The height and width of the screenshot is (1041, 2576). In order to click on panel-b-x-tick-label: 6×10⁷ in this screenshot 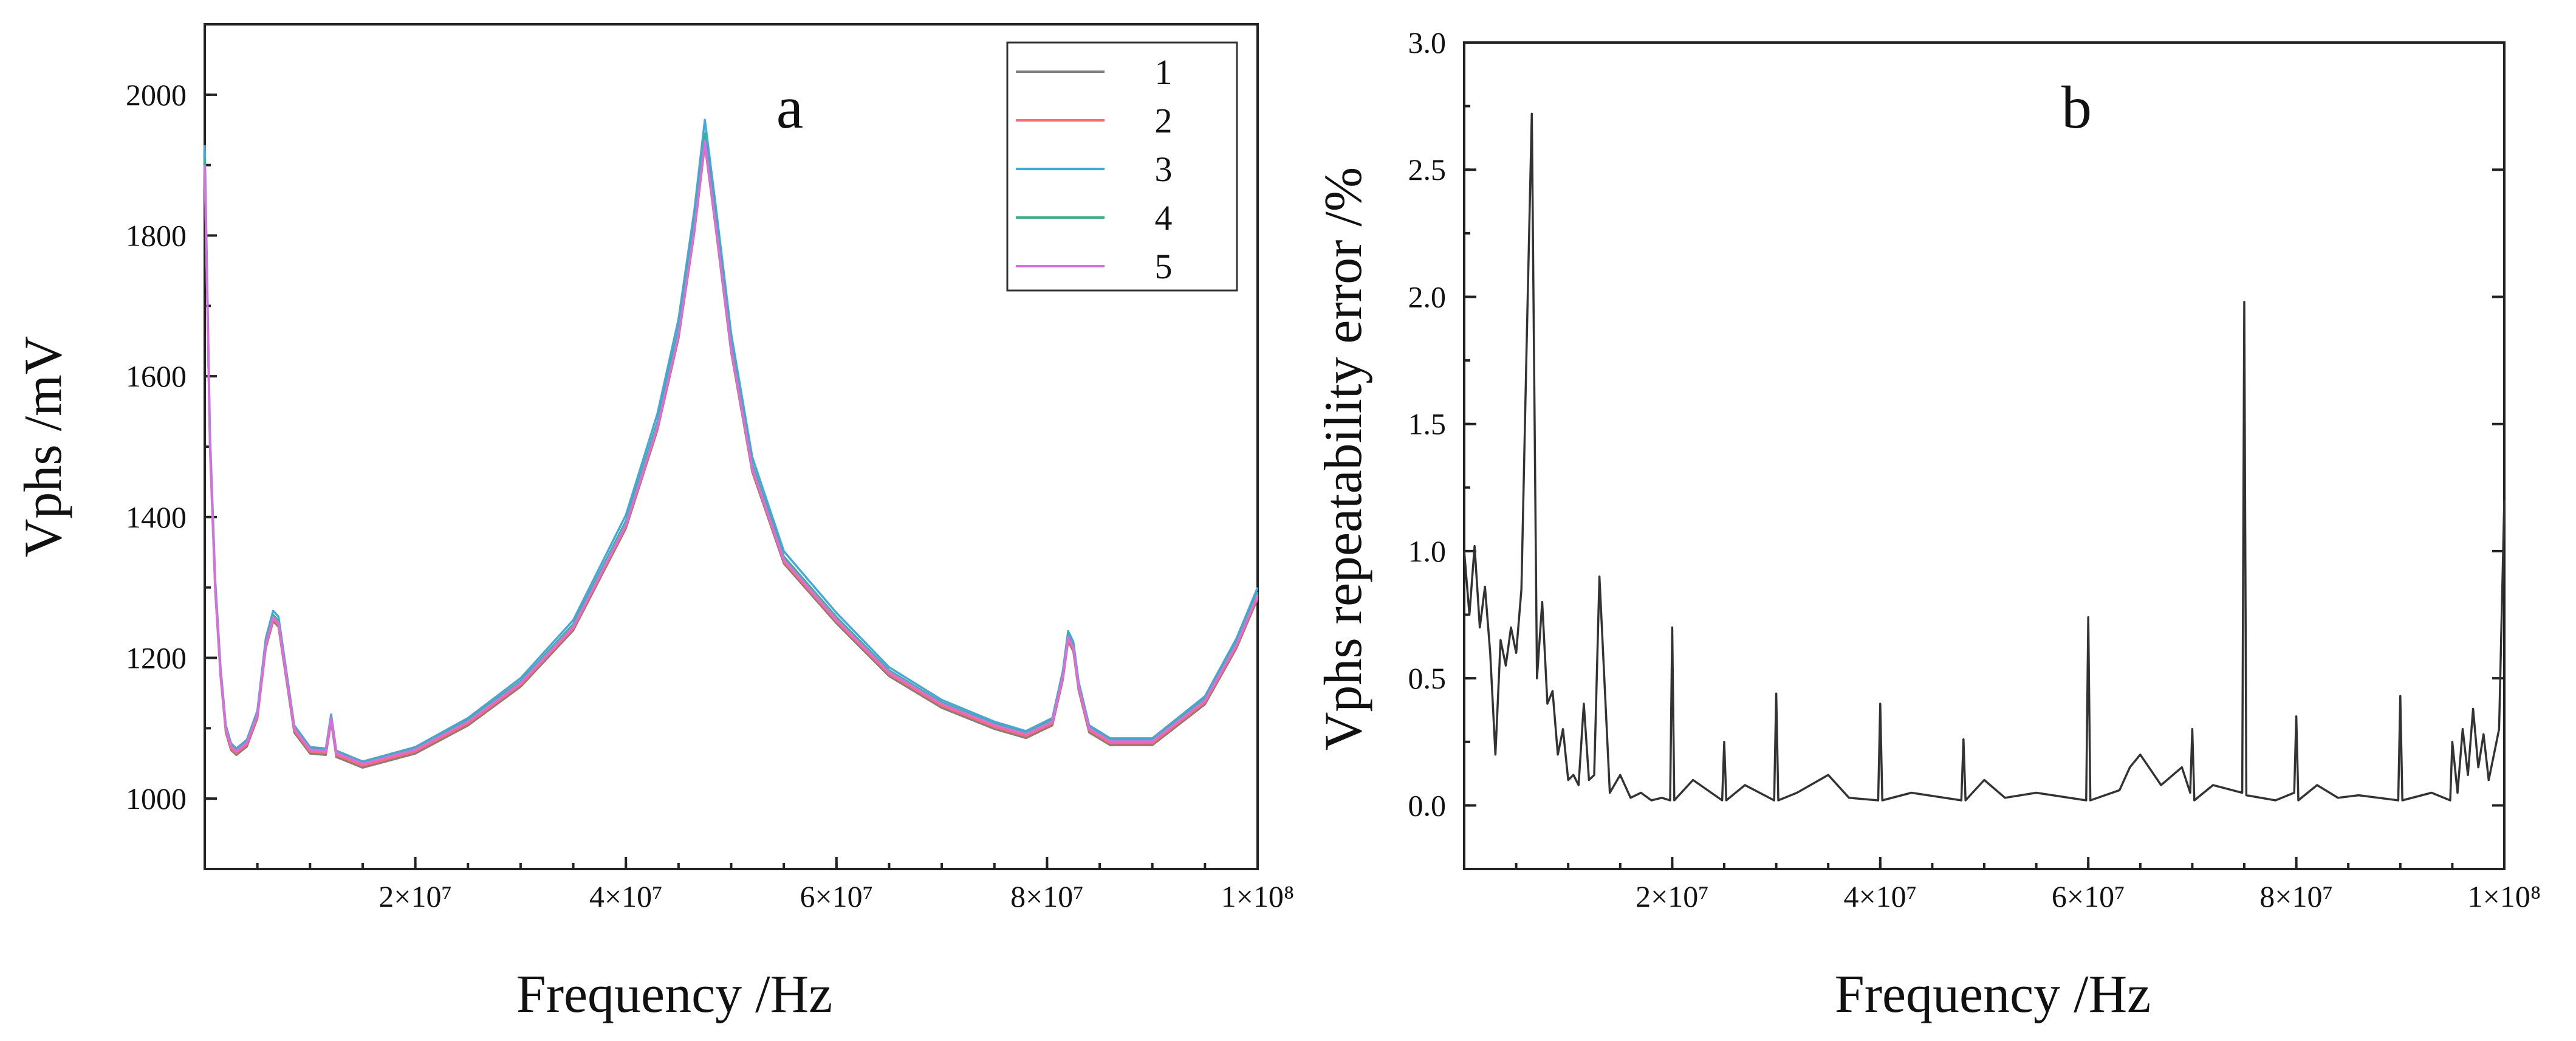, I will do `click(2088, 896)`.